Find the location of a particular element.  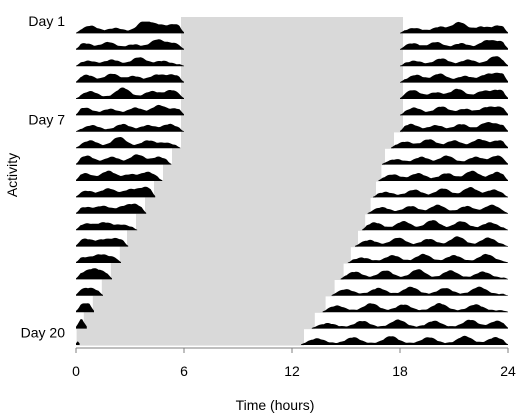

x-tick-label: 18 is located at coordinates (400, 371).